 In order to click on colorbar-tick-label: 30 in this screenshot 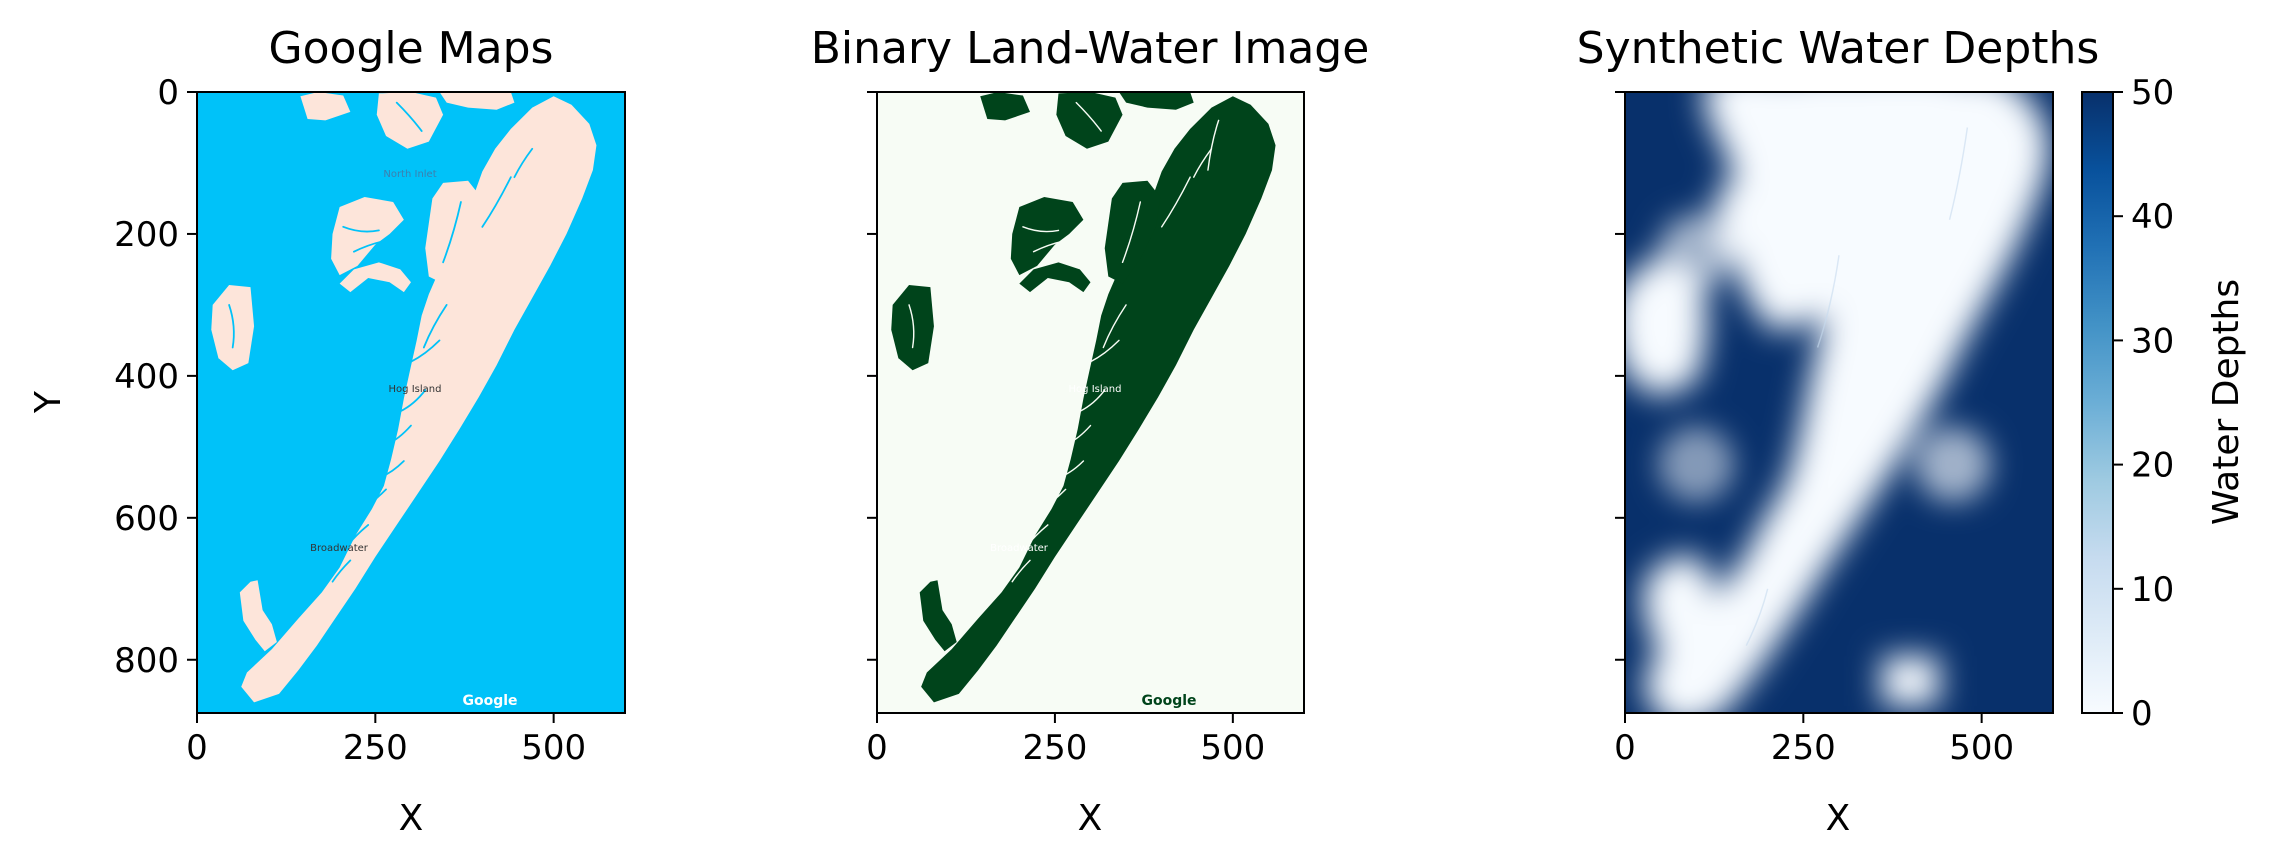, I will do `click(2152, 341)`.